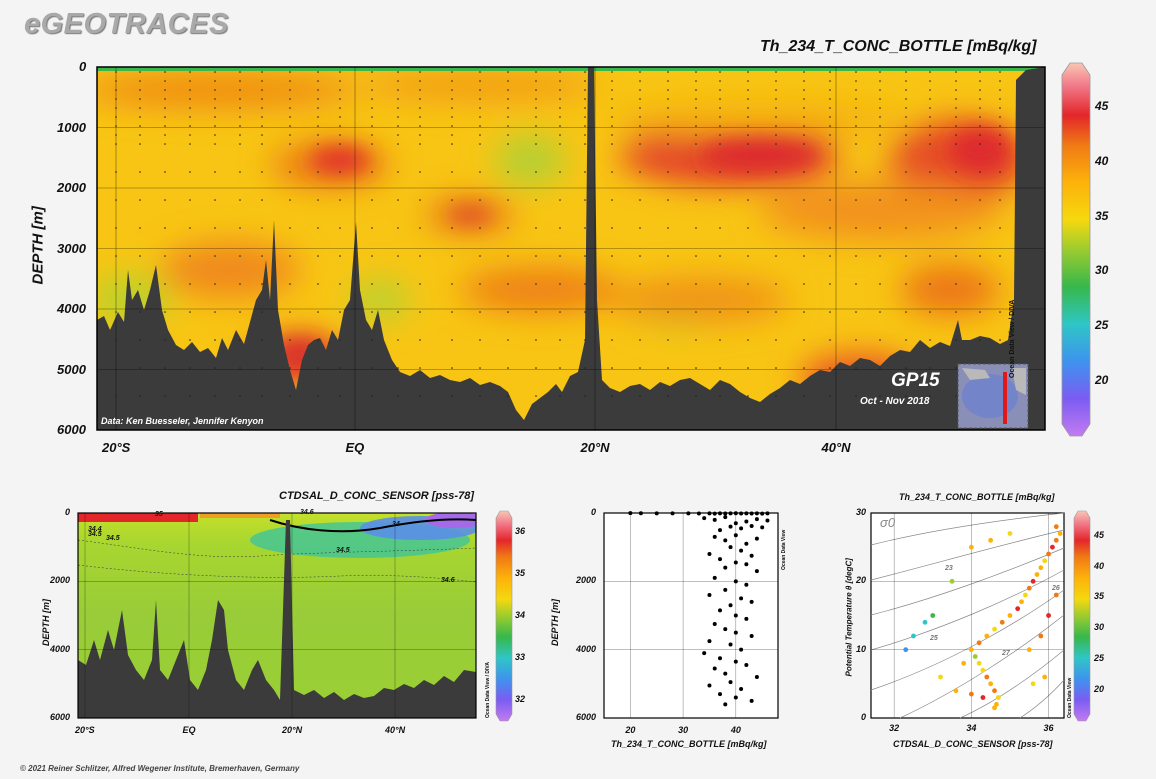  Describe the element at coordinates (1099, 565) in the screenshot. I see `ts-colorbar-tick: 40` at that location.